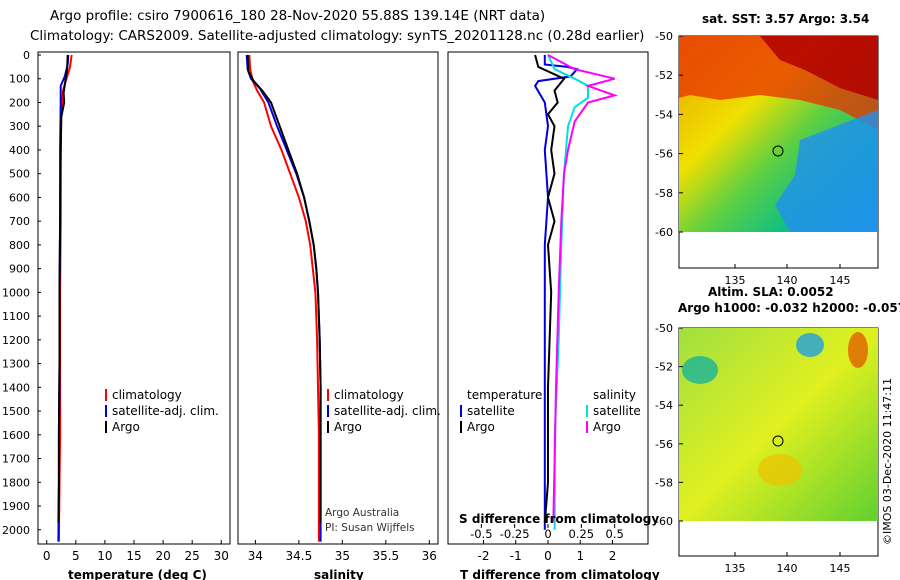 The height and width of the screenshot is (580, 900). Describe the element at coordinates (370, 528) in the screenshot. I see `credit-line-2: PI: Susan Wijffels` at that location.